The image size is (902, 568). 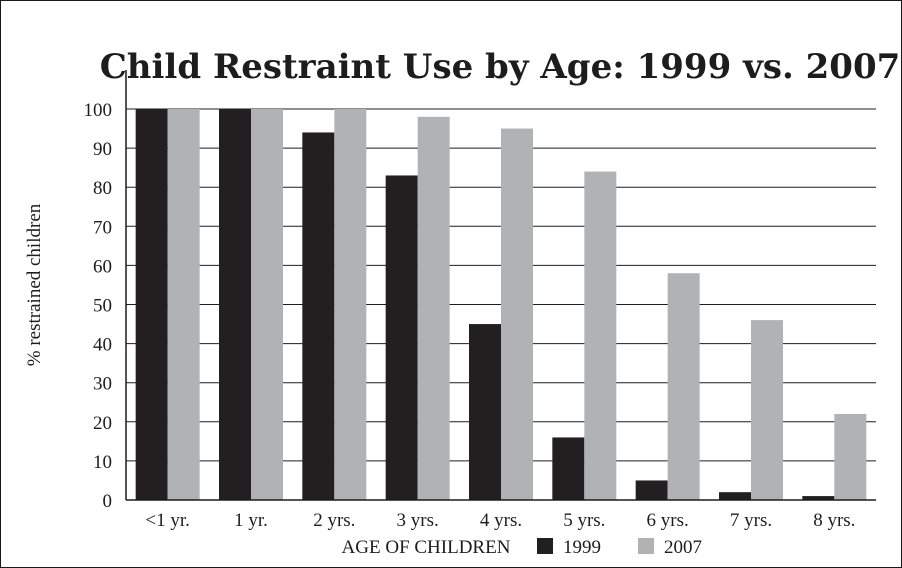 I want to click on y-tick-label: 30, so click(x=102, y=384).